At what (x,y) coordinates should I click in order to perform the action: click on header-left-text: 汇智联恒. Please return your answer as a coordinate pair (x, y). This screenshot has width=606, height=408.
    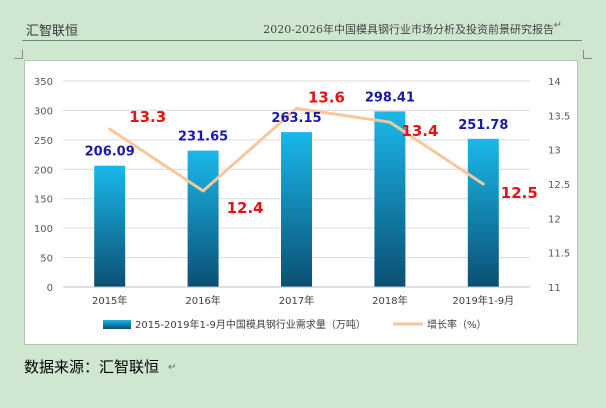
    Looking at the image, I should click on (52, 31).